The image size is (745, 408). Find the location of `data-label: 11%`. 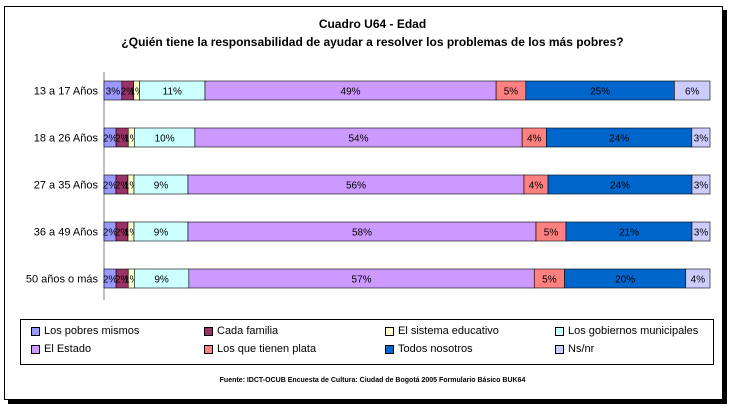

data-label: 11% is located at coordinates (172, 92).